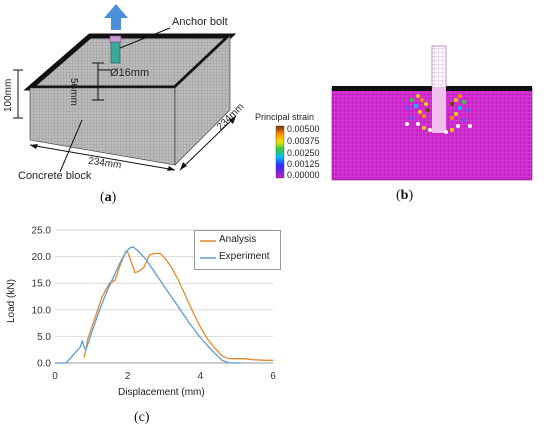 The image size is (550, 436). I want to click on y-tick-label: 0.0, so click(44, 364).